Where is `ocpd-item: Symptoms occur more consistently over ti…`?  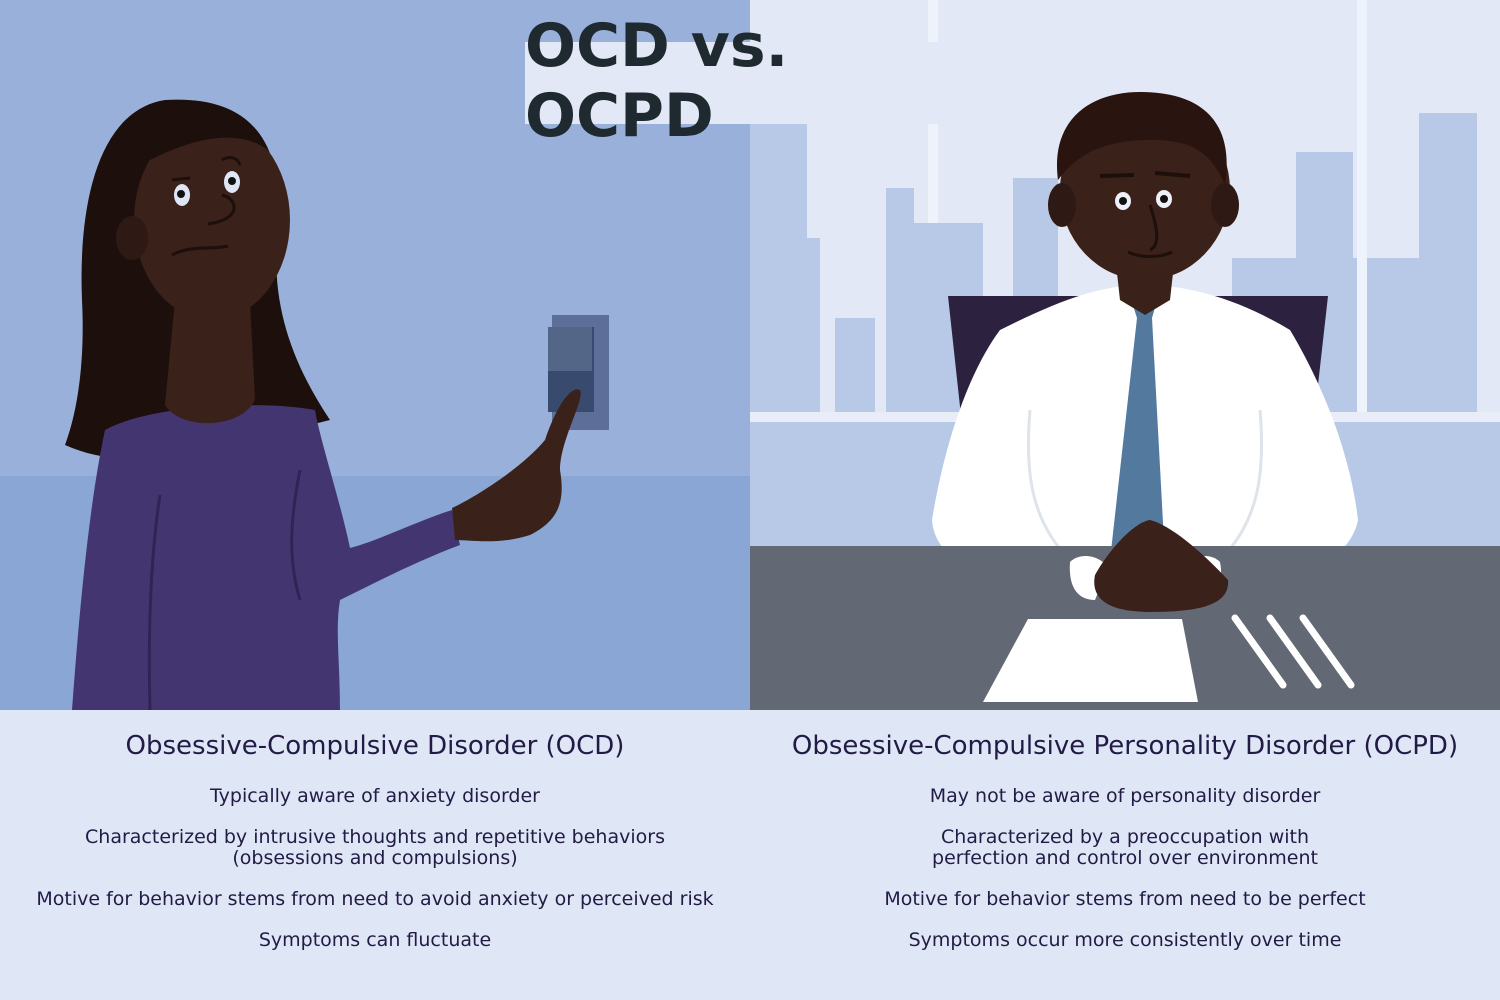 ocpd-item: Symptoms occur more consistently over ti… is located at coordinates (1125, 940).